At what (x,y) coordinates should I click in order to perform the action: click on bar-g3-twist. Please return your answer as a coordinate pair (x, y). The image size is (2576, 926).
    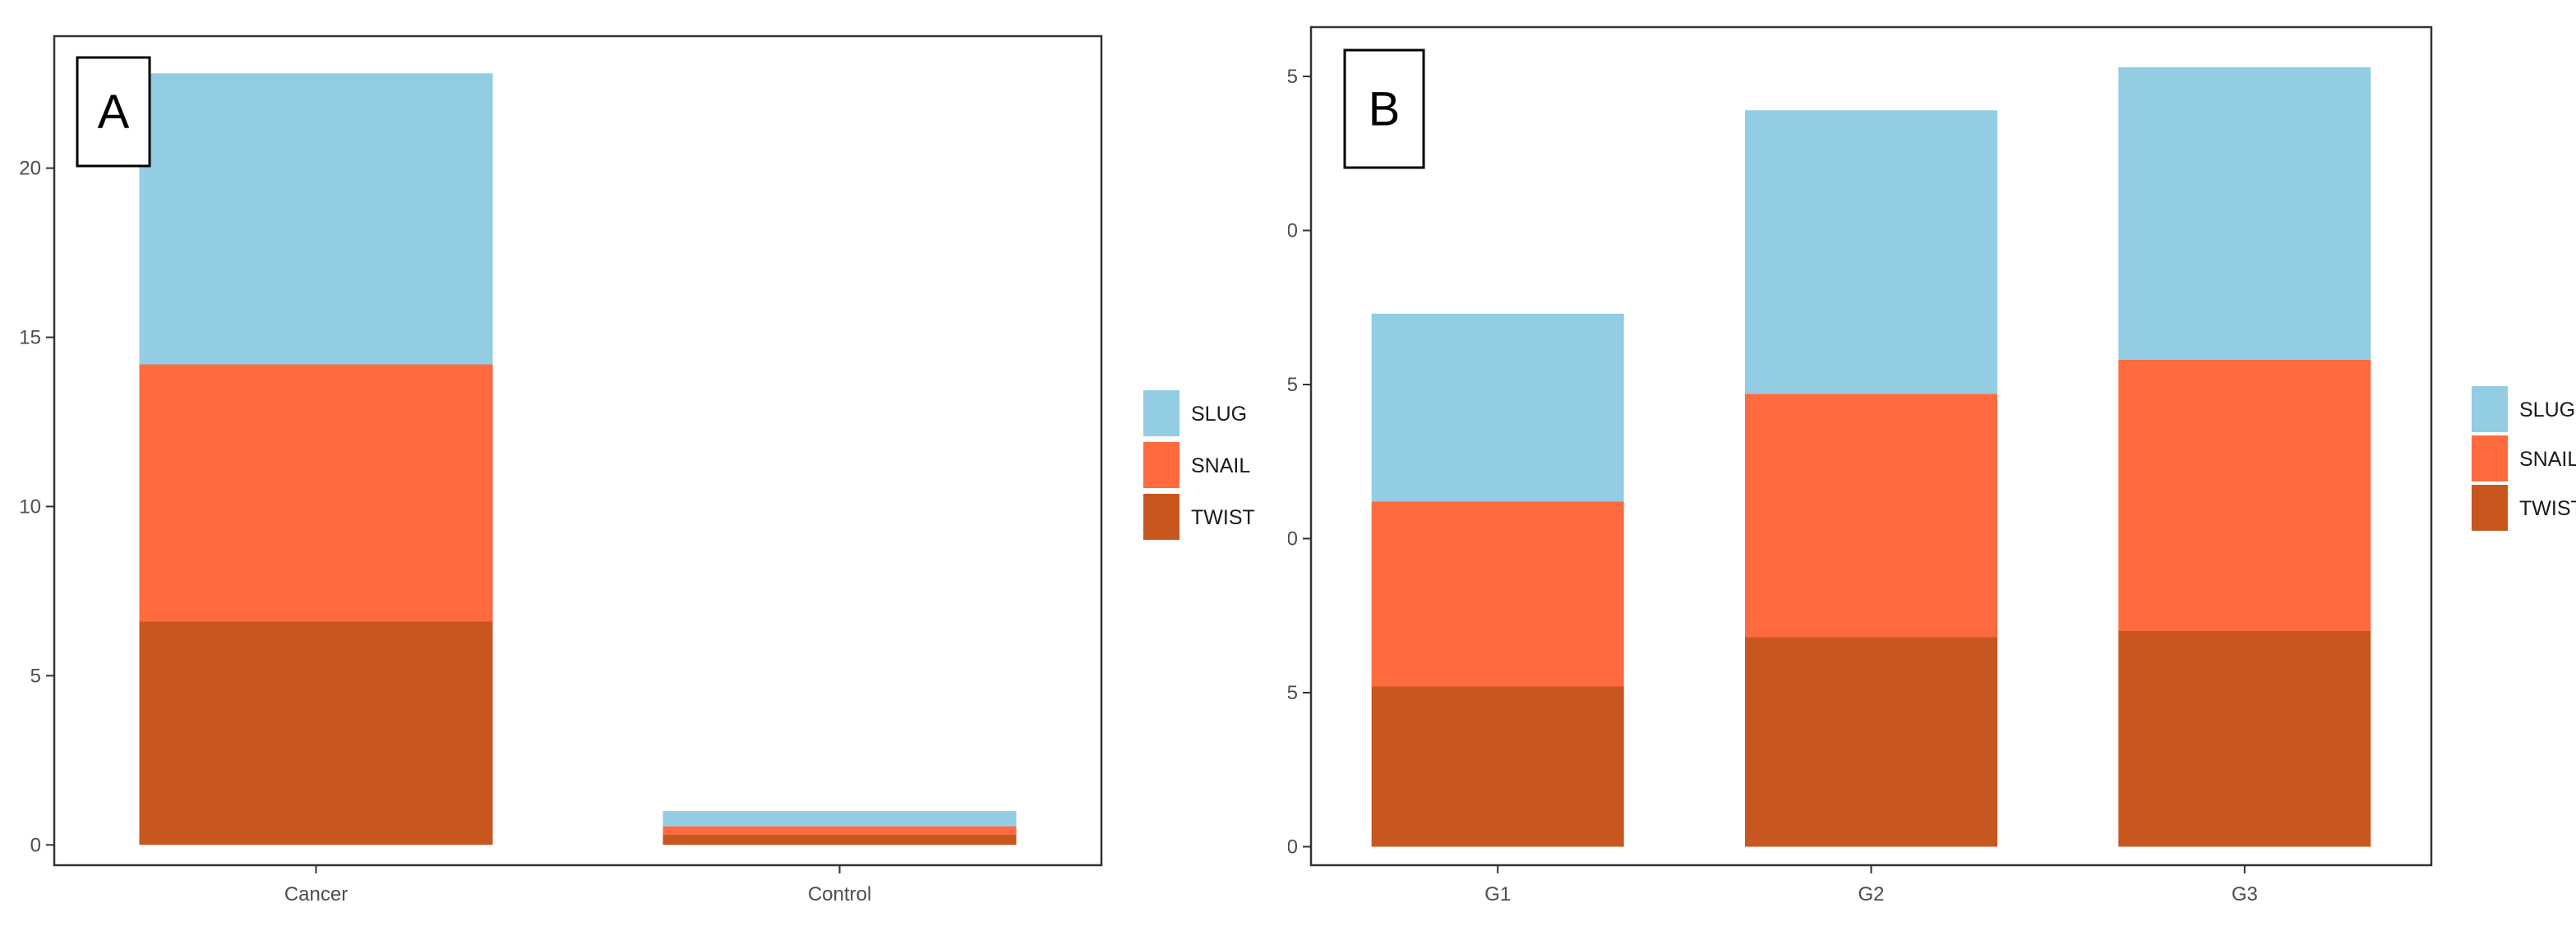
    Looking at the image, I should click on (2245, 739).